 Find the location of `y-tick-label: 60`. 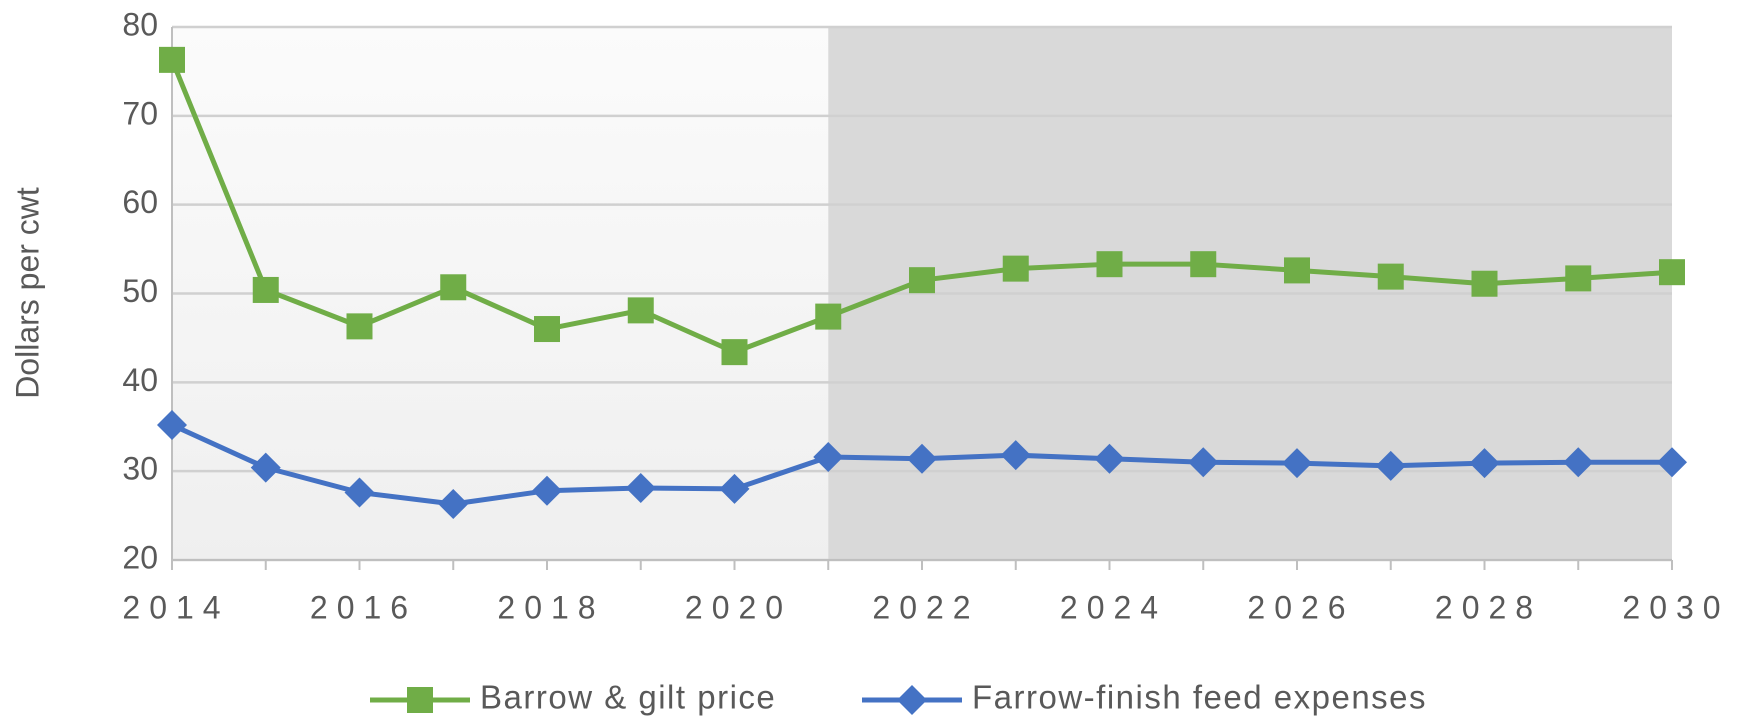

y-tick-label: 60 is located at coordinates (140, 202).